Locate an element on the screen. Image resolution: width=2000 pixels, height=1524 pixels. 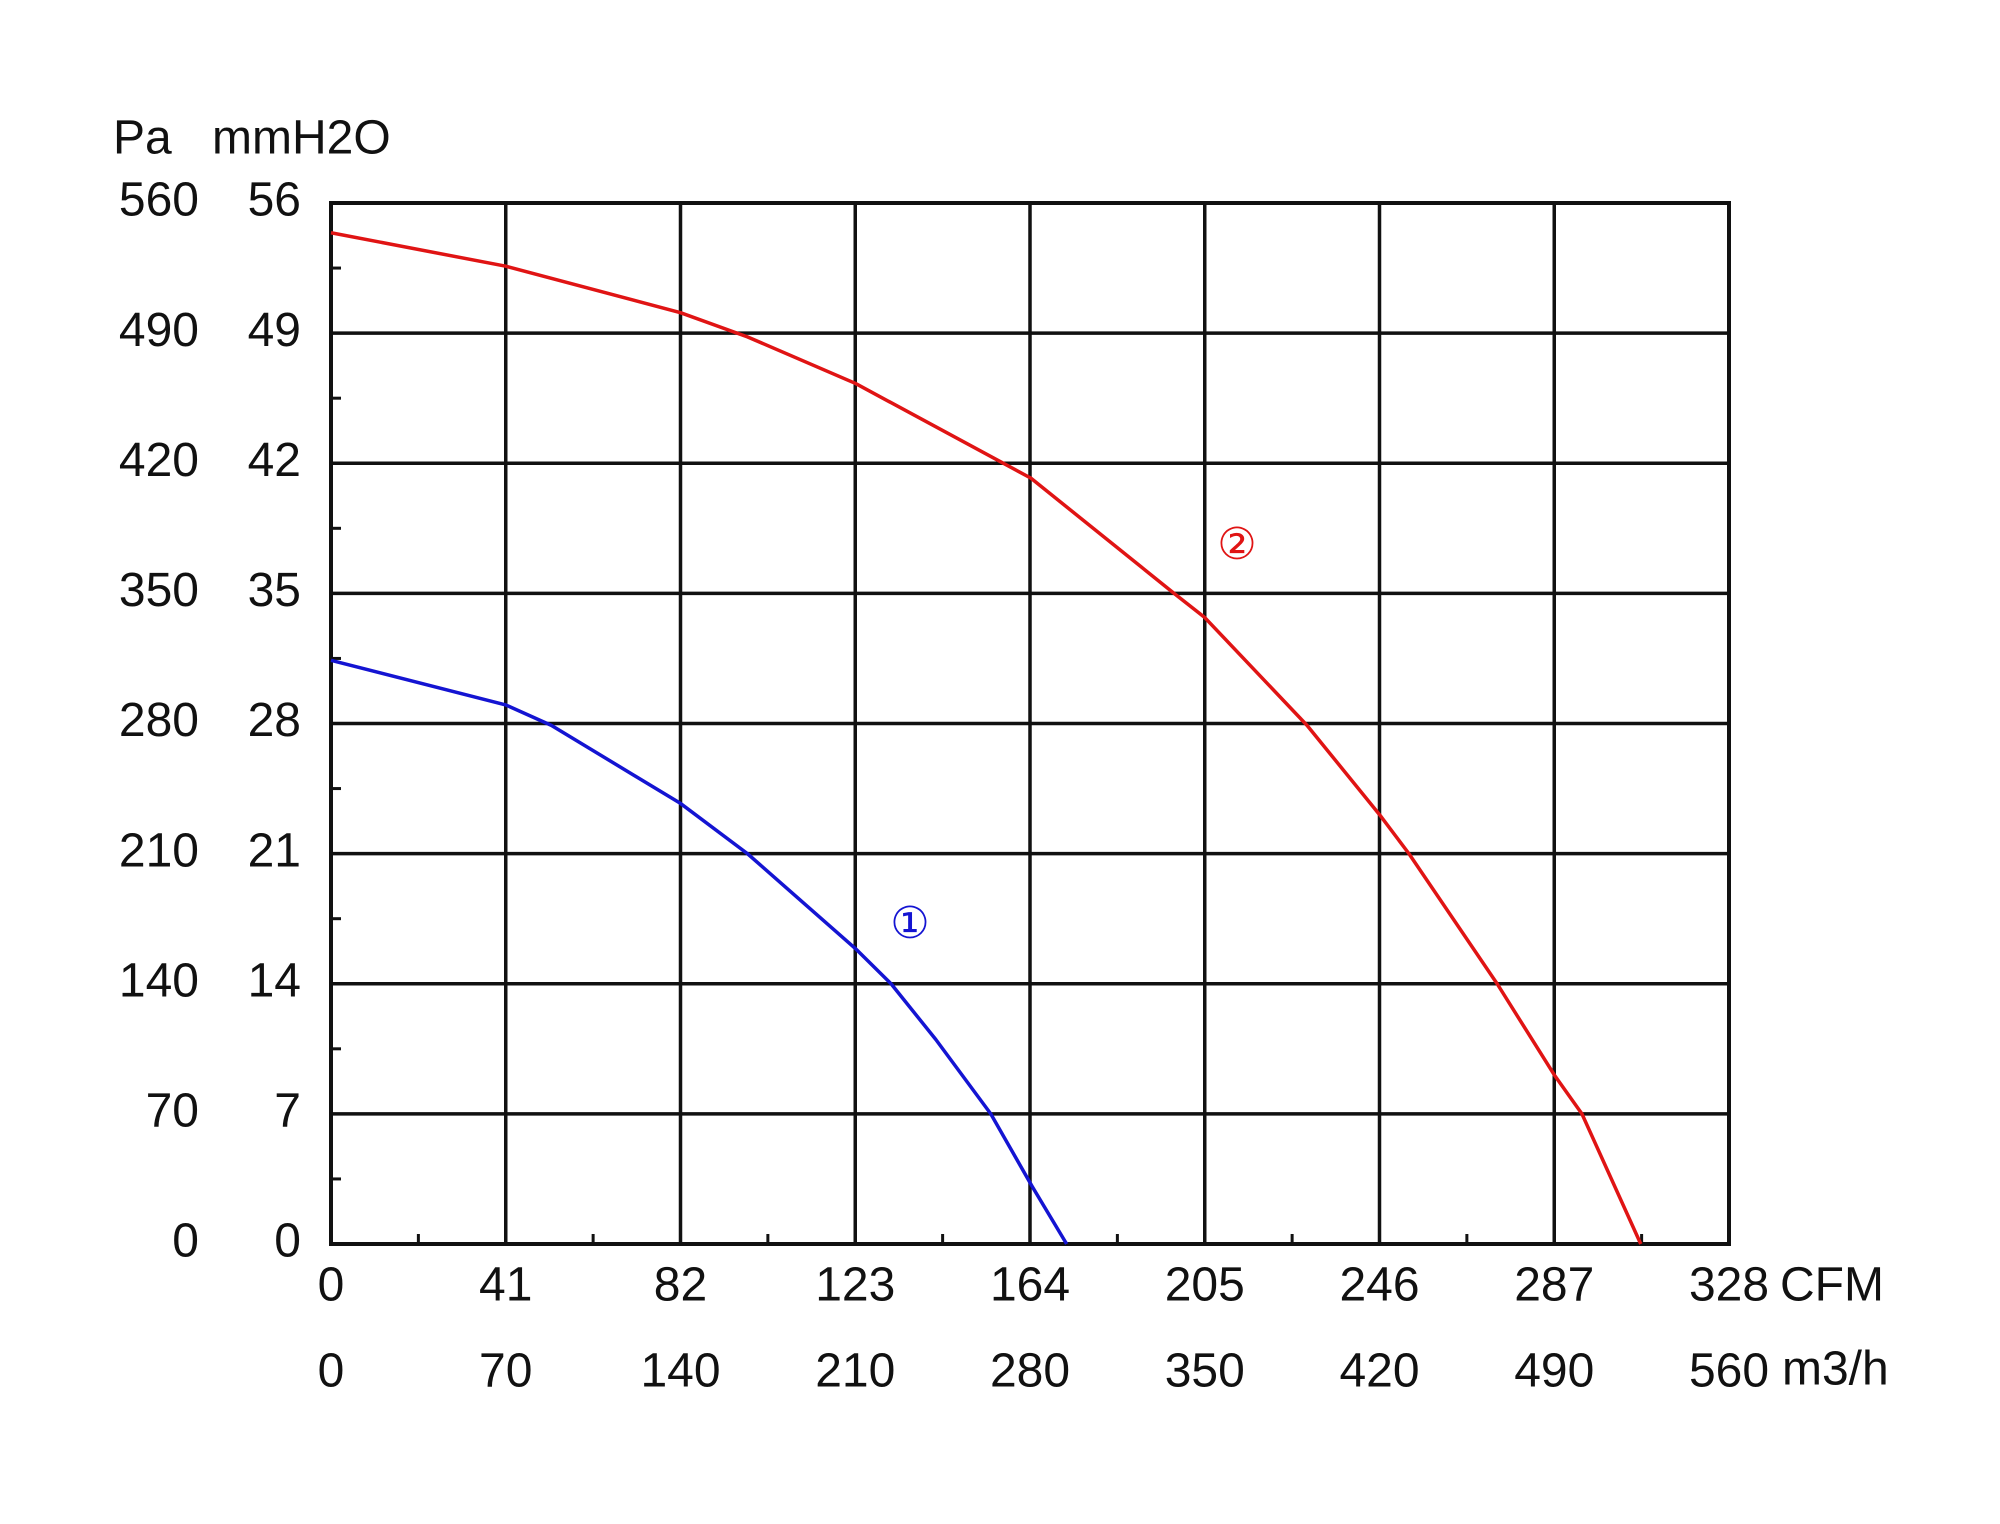
x-tick-label: 205 is located at coordinates (1205, 1285).